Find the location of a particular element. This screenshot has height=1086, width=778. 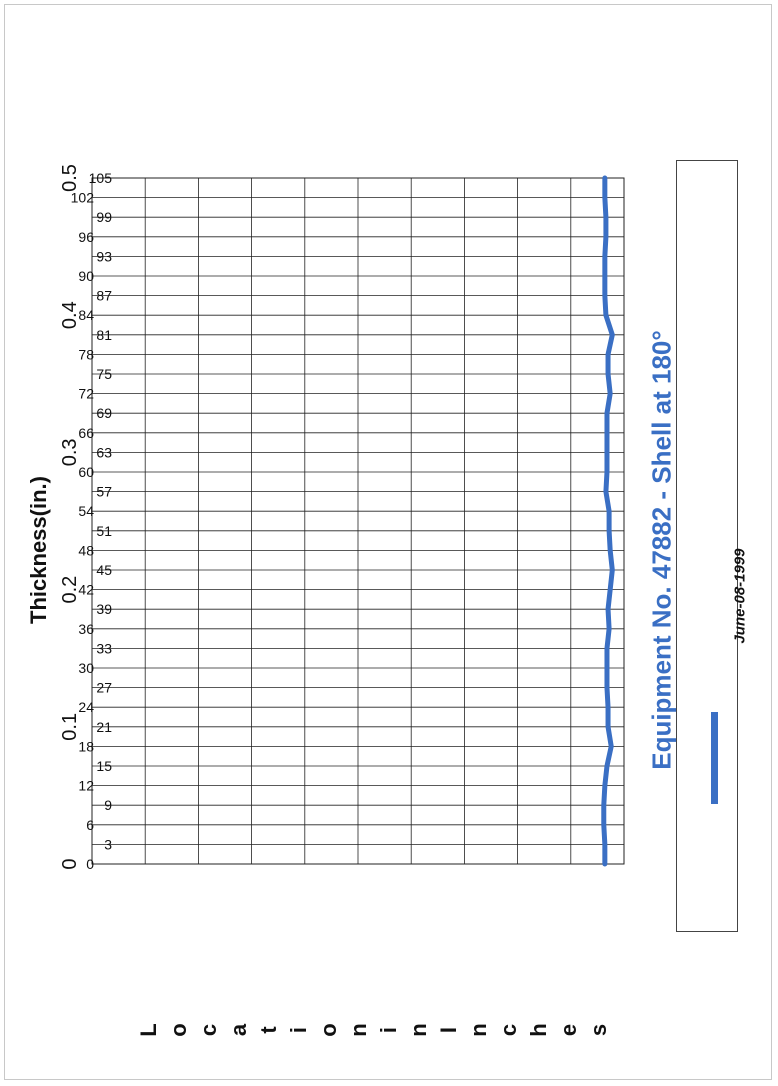

x-axis-title-letter: L is located at coordinates (148, 1029).